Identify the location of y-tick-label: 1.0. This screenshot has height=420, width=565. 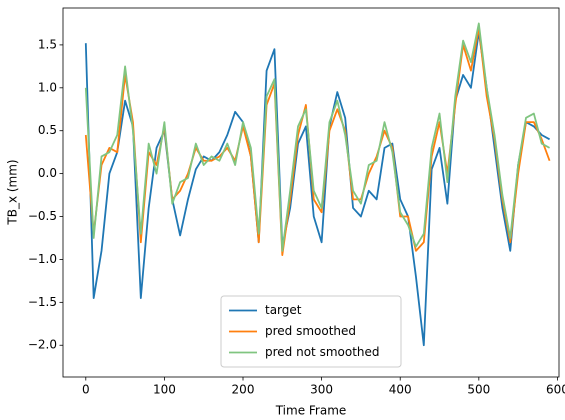
(47, 87).